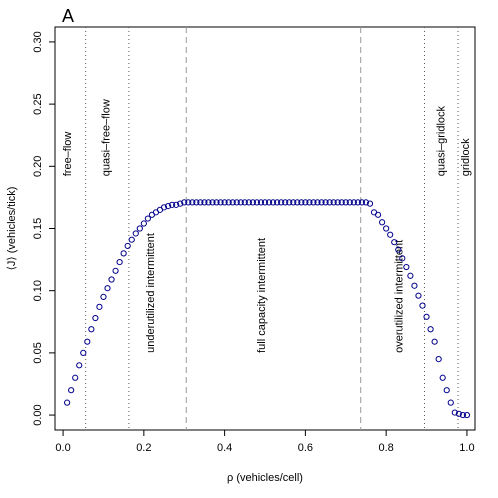 The height and width of the screenshot is (498, 498). Describe the element at coordinates (107, 137) in the screenshot. I see `regime-label: quasi–free–flow` at that location.